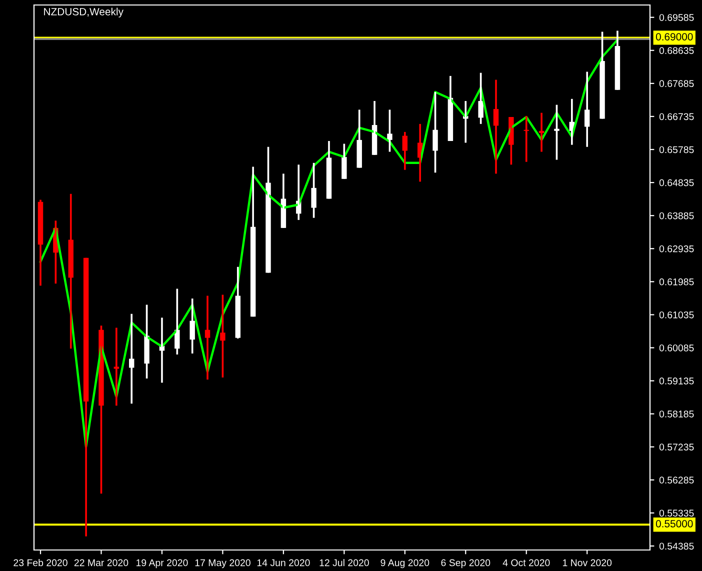 This screenshot has height=571, width=702. What do you see at coordinates (676, 216) in the screenshot?
I see `y-tick-label: 0.63885` at bounding box center [676, 216].